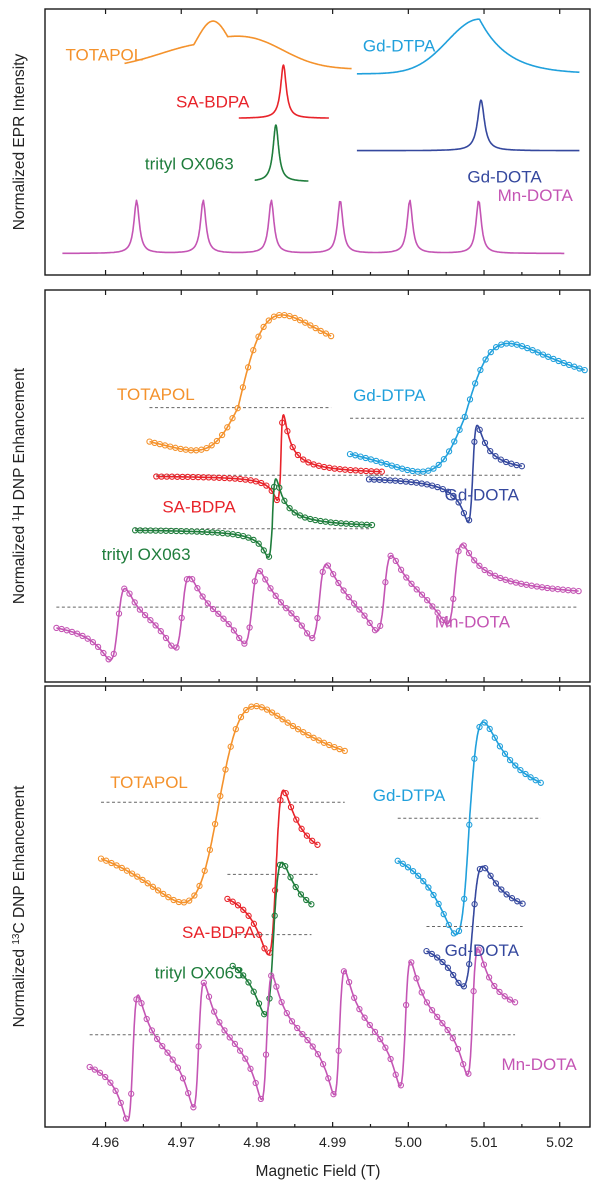 The height and width of the screenshot is (1186, 596). Describe the element at coordinates (269, 457) in the screenshot. I see `trace-sa-bdpa` at that location.